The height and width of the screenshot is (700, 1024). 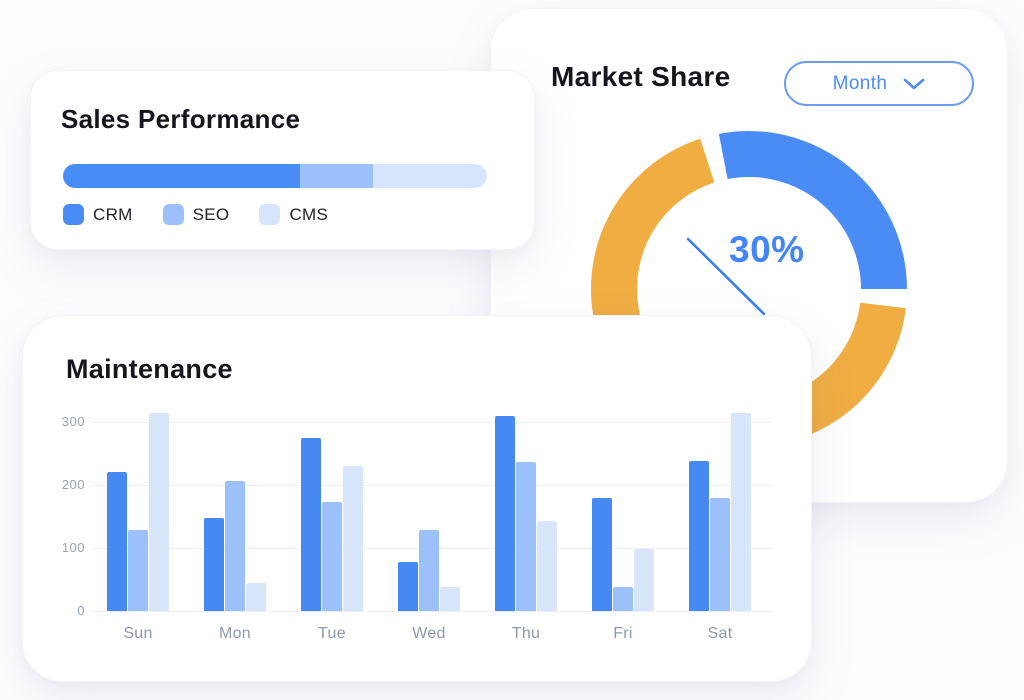 What do you see at coordinates (429, 633) in the screenshot?
I see `x-axis-label-wed: Wed` at bounding box center [429, 633].